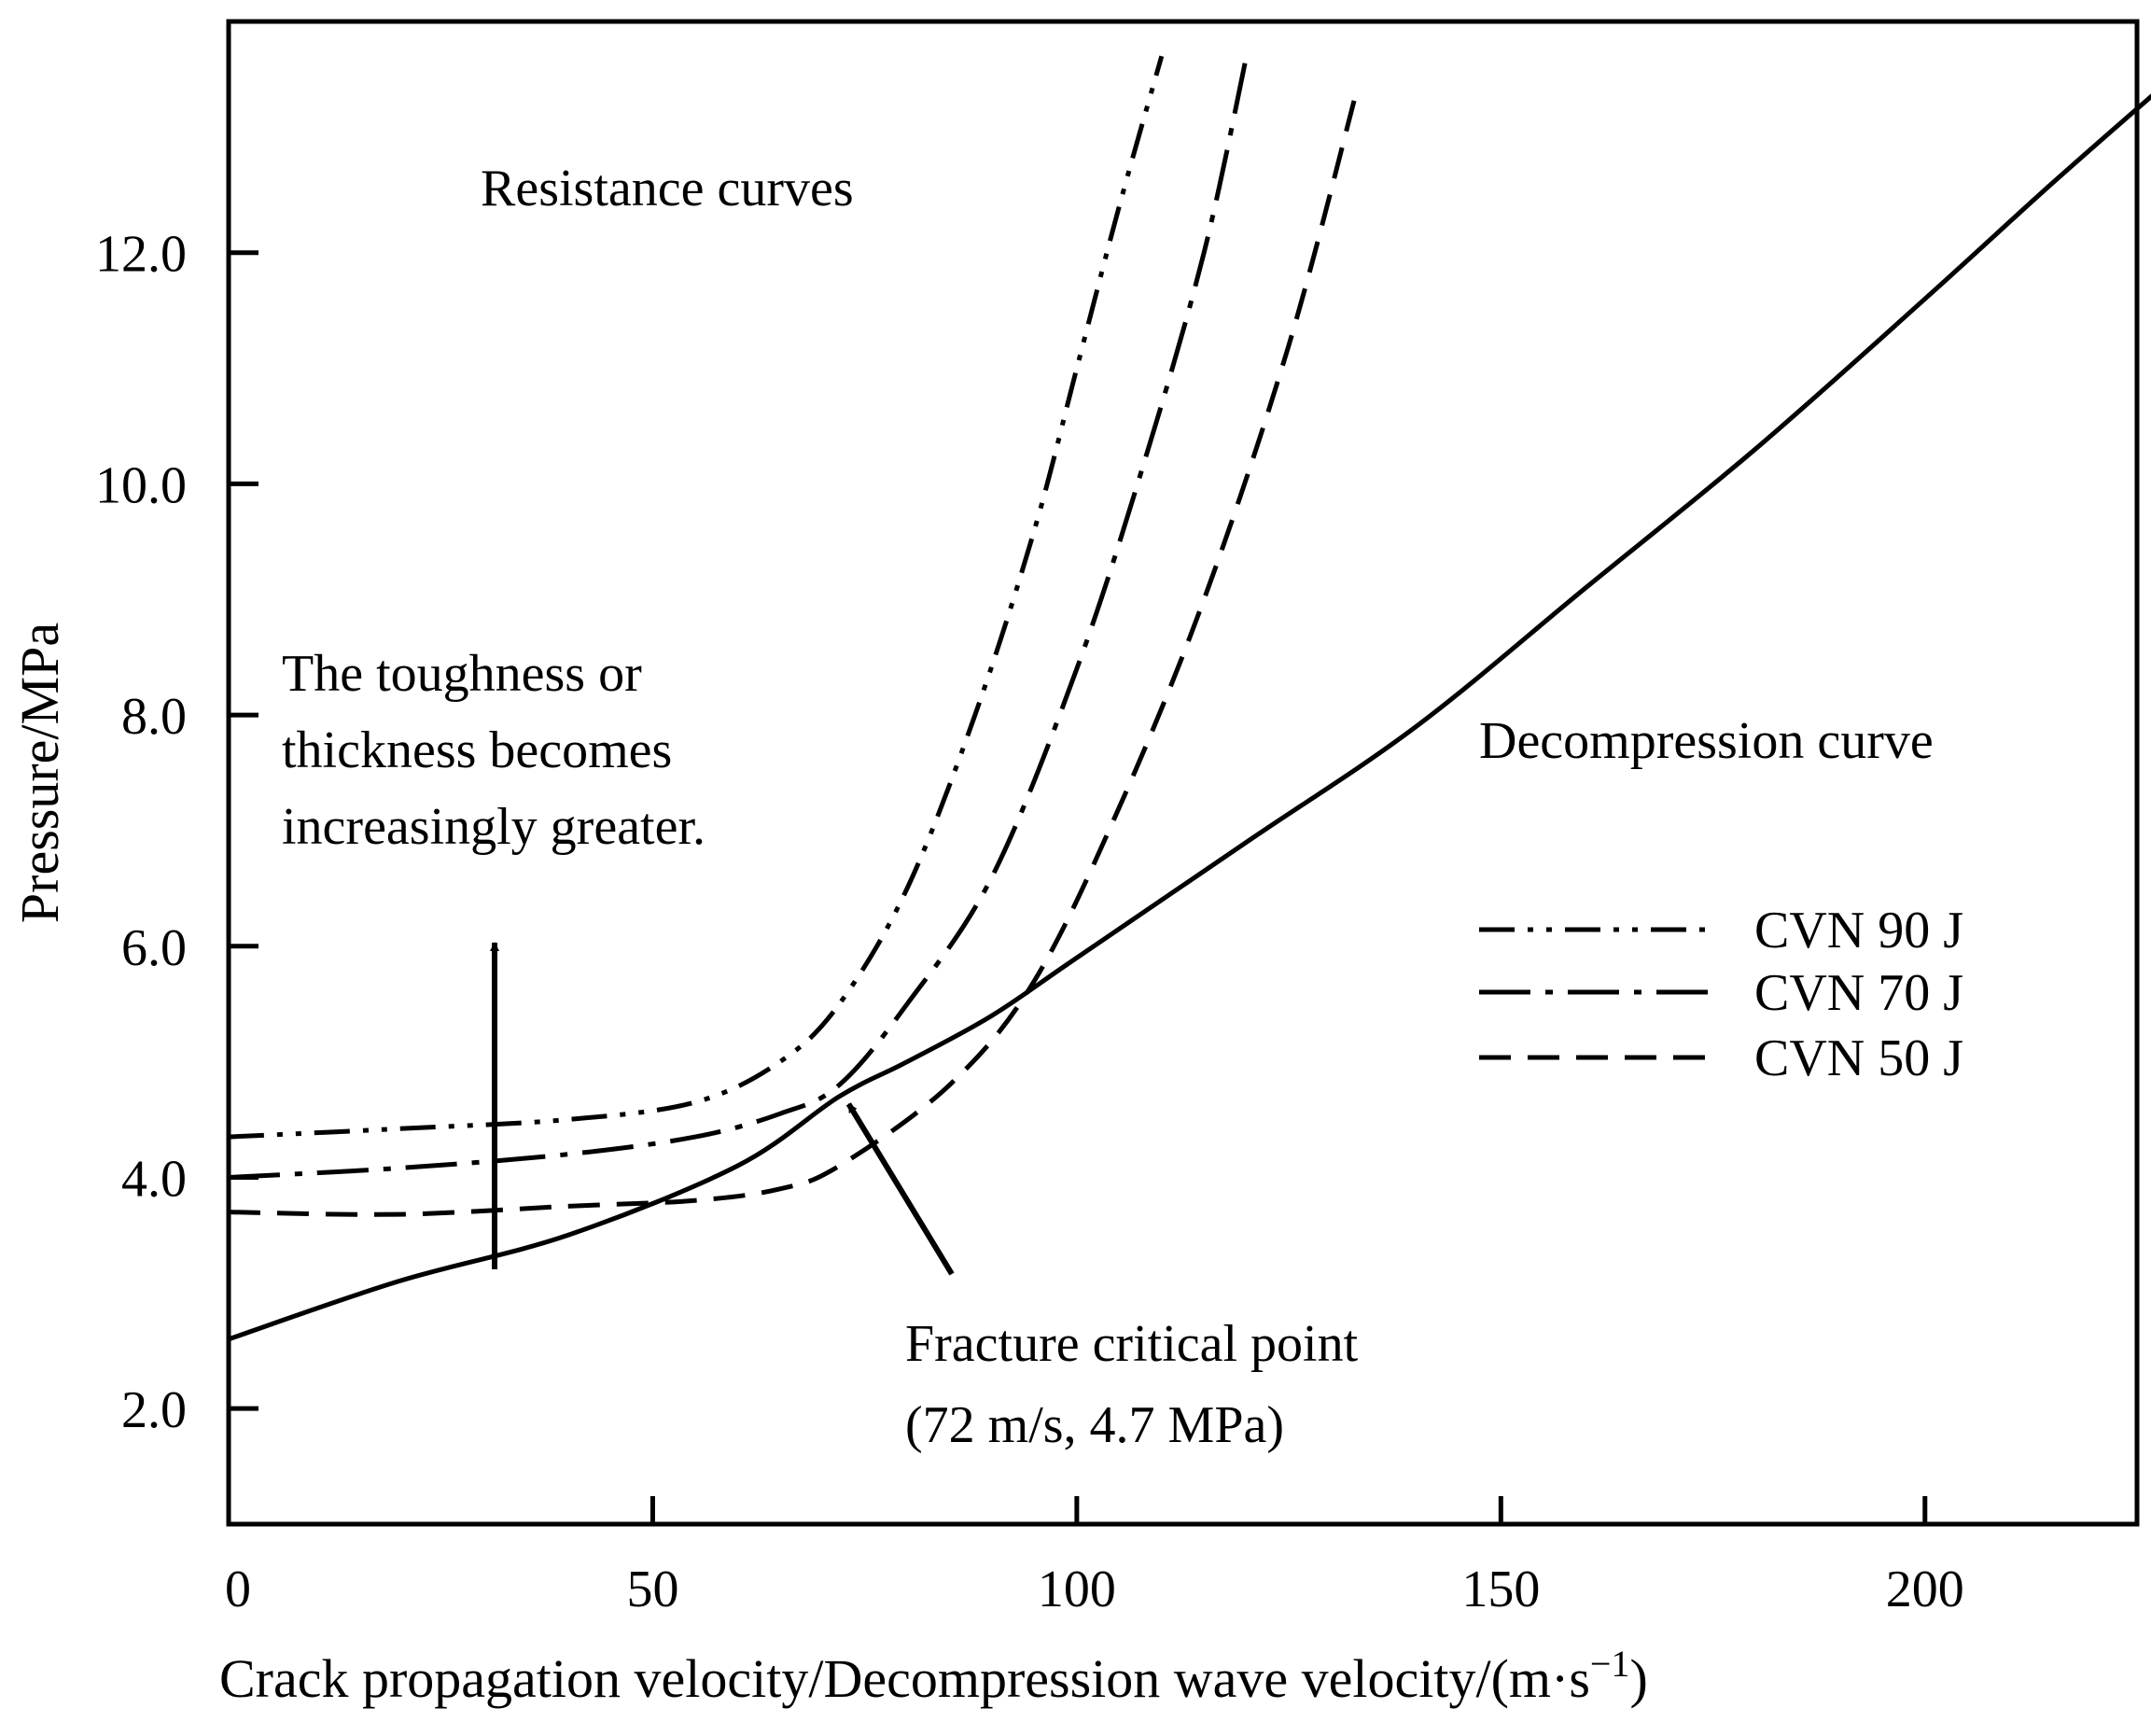  I want to click on y-tick-label-12: 12.0, so click(141, 255).